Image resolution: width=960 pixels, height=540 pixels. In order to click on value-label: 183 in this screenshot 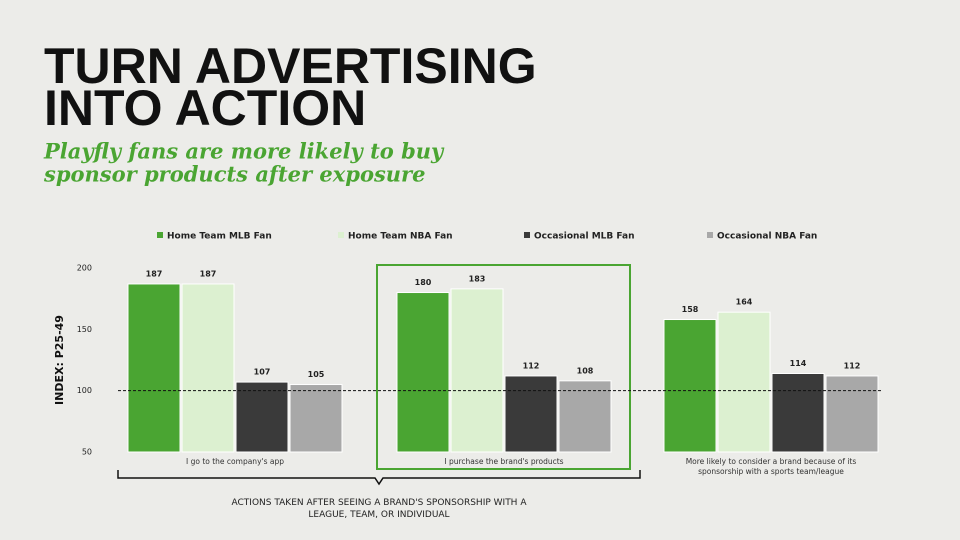, I will do `click(477, 278)`.